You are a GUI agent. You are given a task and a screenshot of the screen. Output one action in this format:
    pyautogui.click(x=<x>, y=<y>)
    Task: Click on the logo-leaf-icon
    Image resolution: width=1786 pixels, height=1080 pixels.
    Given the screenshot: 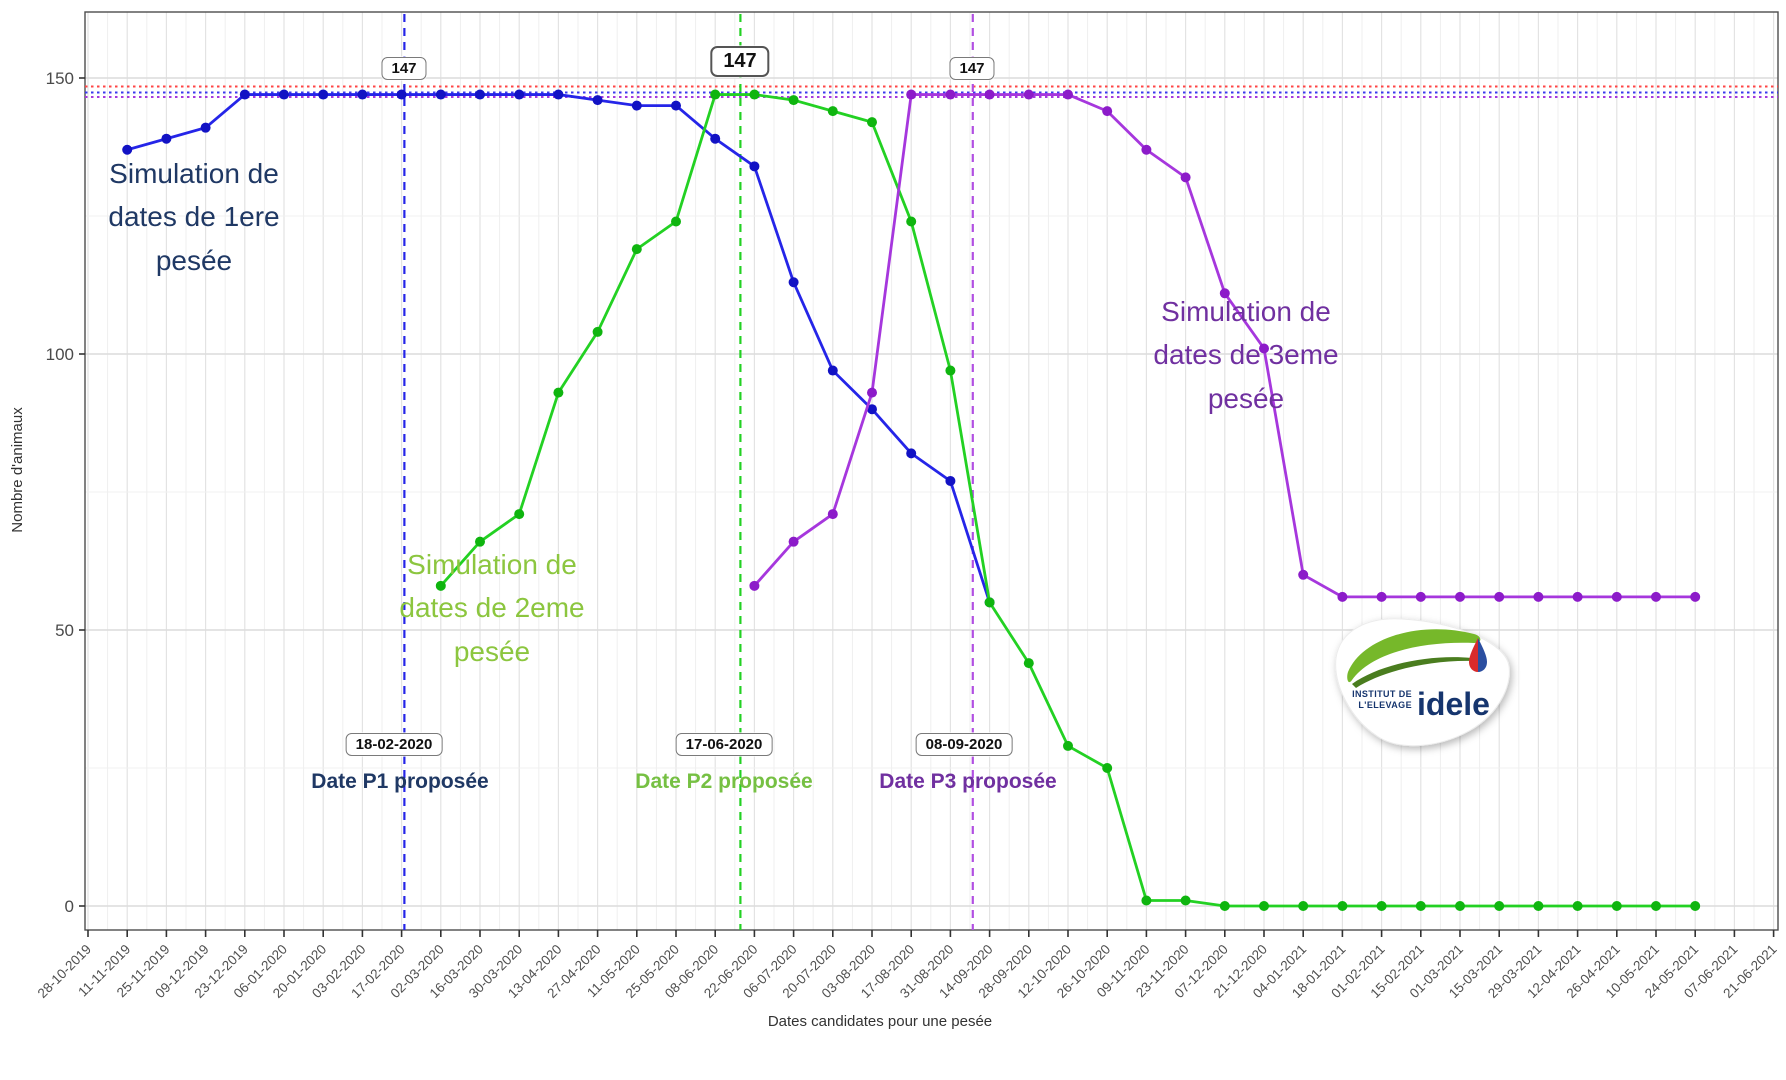 What is the action you would take?
    pyautogui.click(x=1414, y=658)
    